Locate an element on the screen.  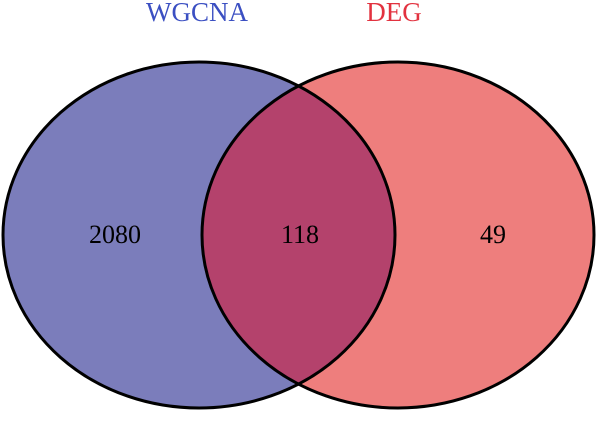
set-label: WGCNA is located at coordinates (197, 13).